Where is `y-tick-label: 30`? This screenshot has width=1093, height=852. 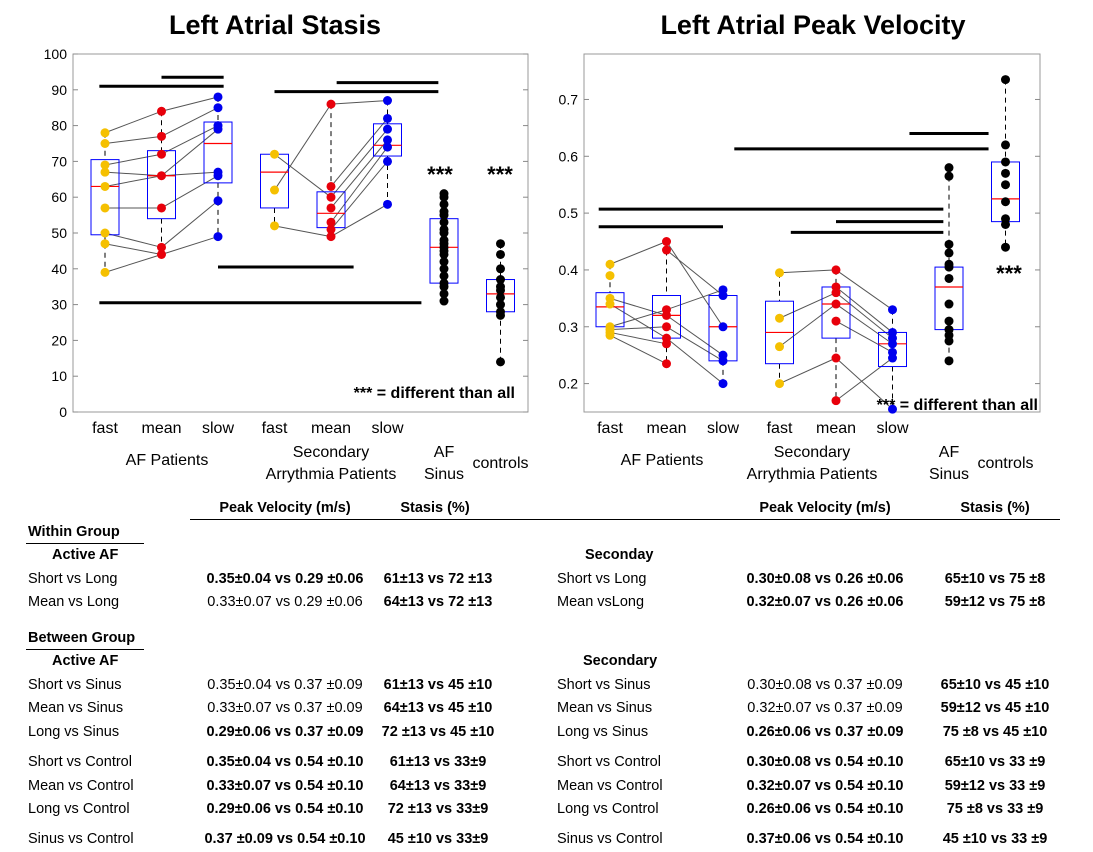
y-tick-label: 30 is located at coordinates (59, 305).